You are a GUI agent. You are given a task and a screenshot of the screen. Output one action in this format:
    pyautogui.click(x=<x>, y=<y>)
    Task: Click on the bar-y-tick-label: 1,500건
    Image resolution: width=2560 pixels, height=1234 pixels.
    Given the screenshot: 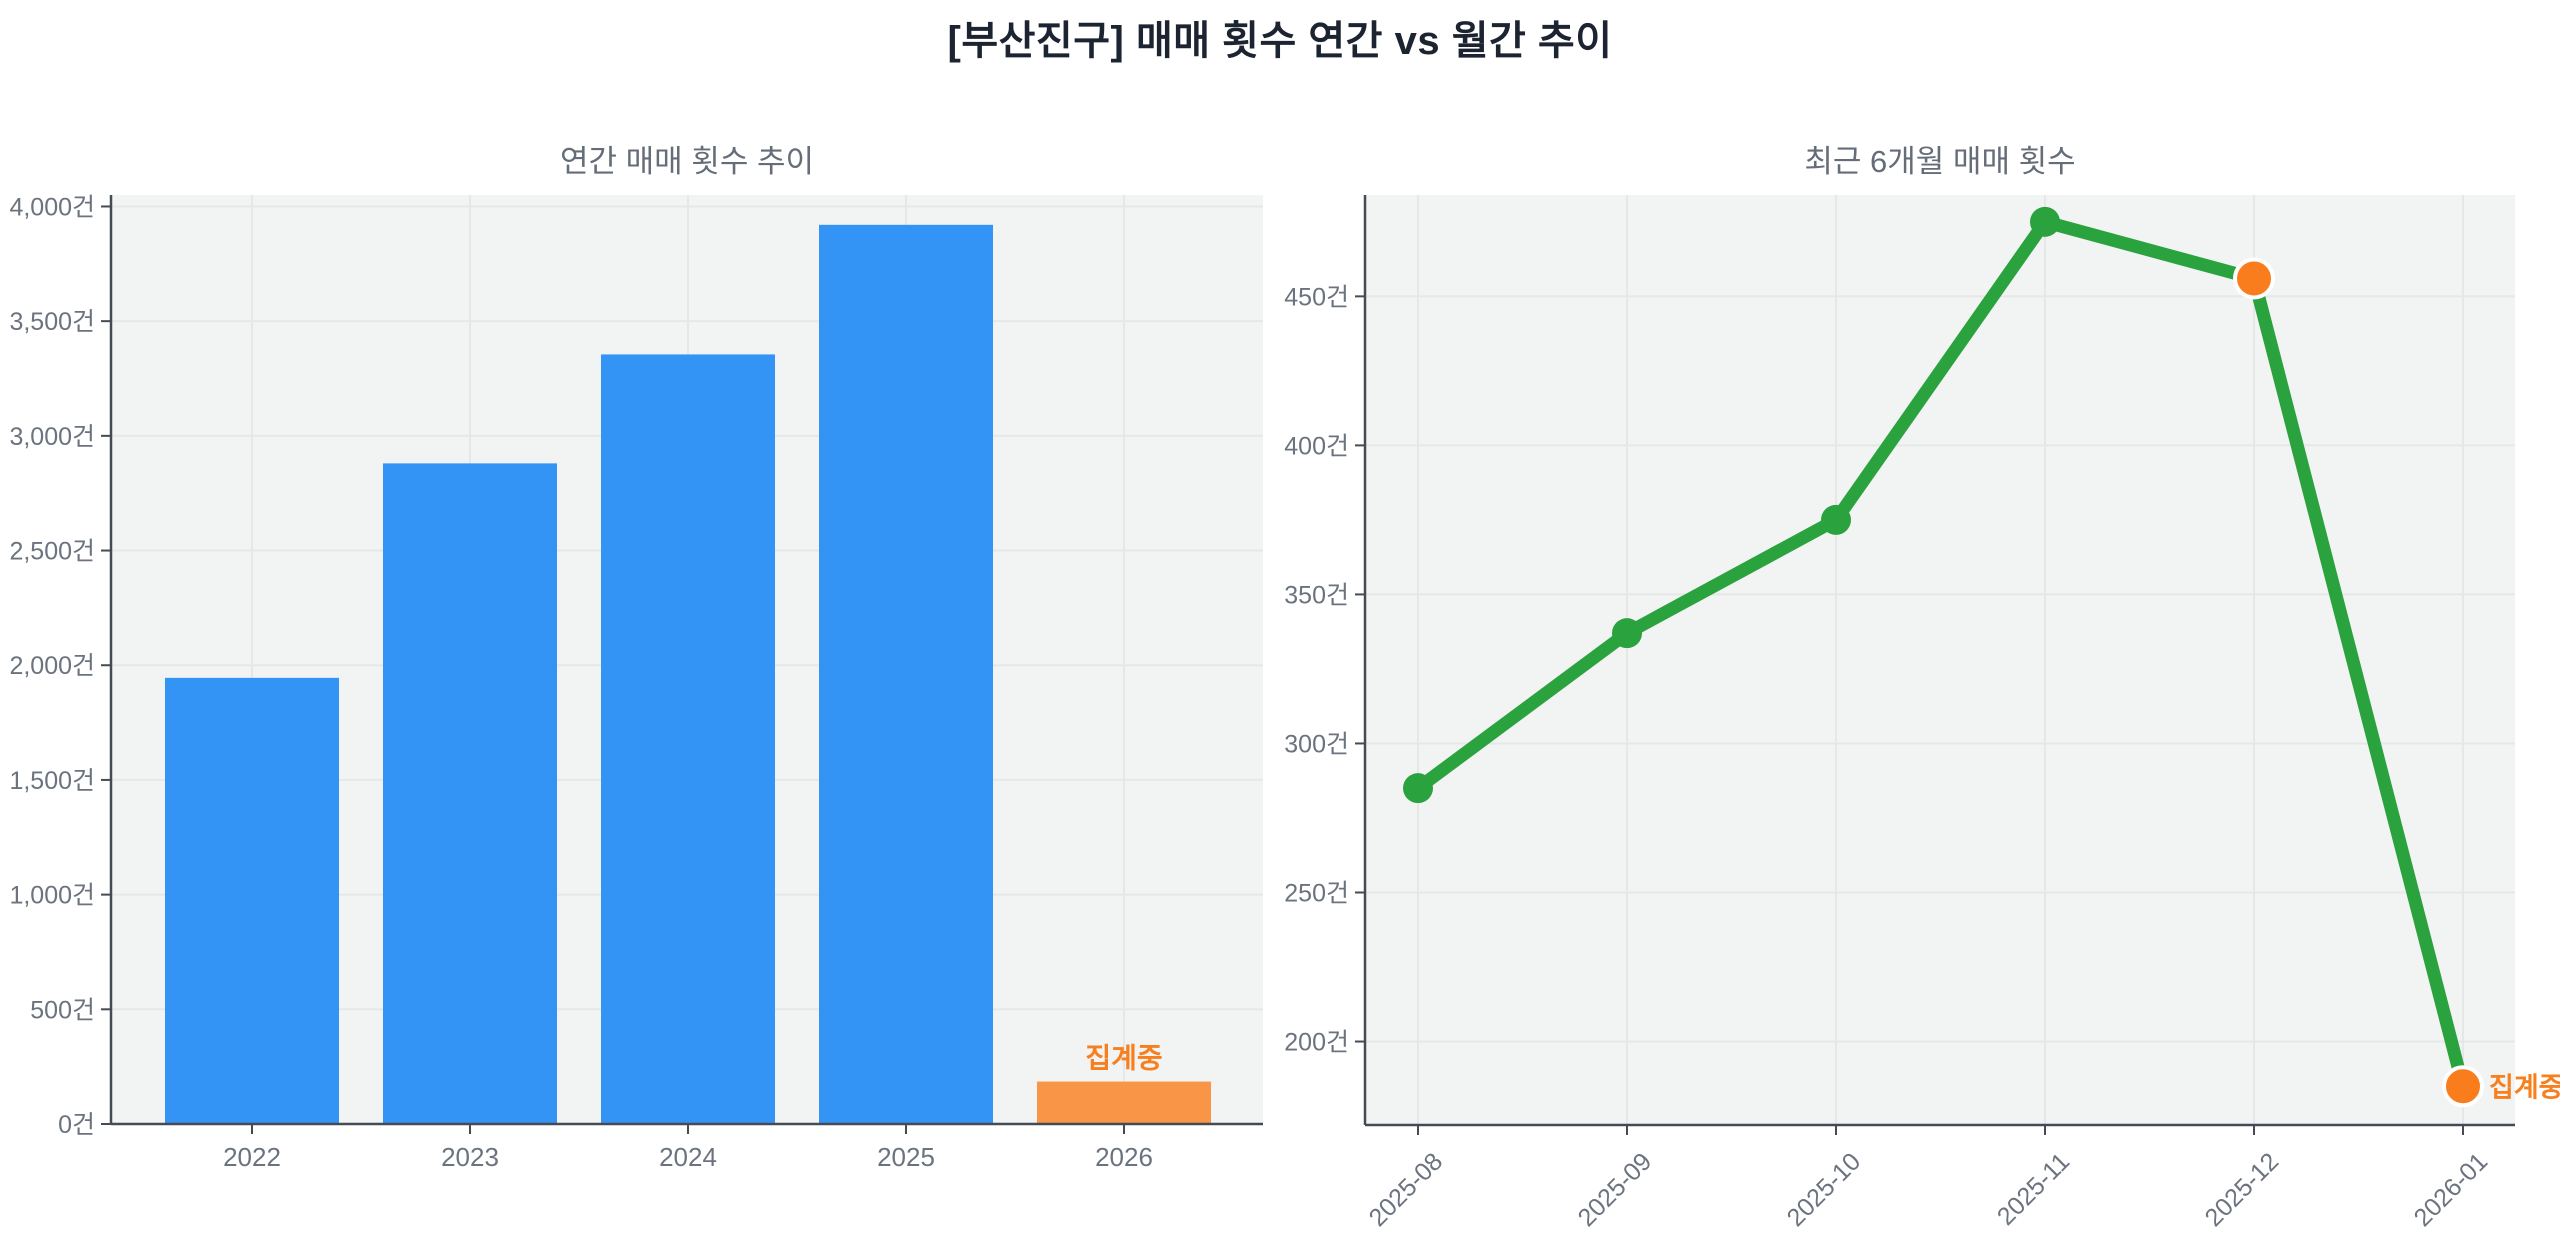 What is the action you would take?
    pyautogui.click(x=52, y=781)
    